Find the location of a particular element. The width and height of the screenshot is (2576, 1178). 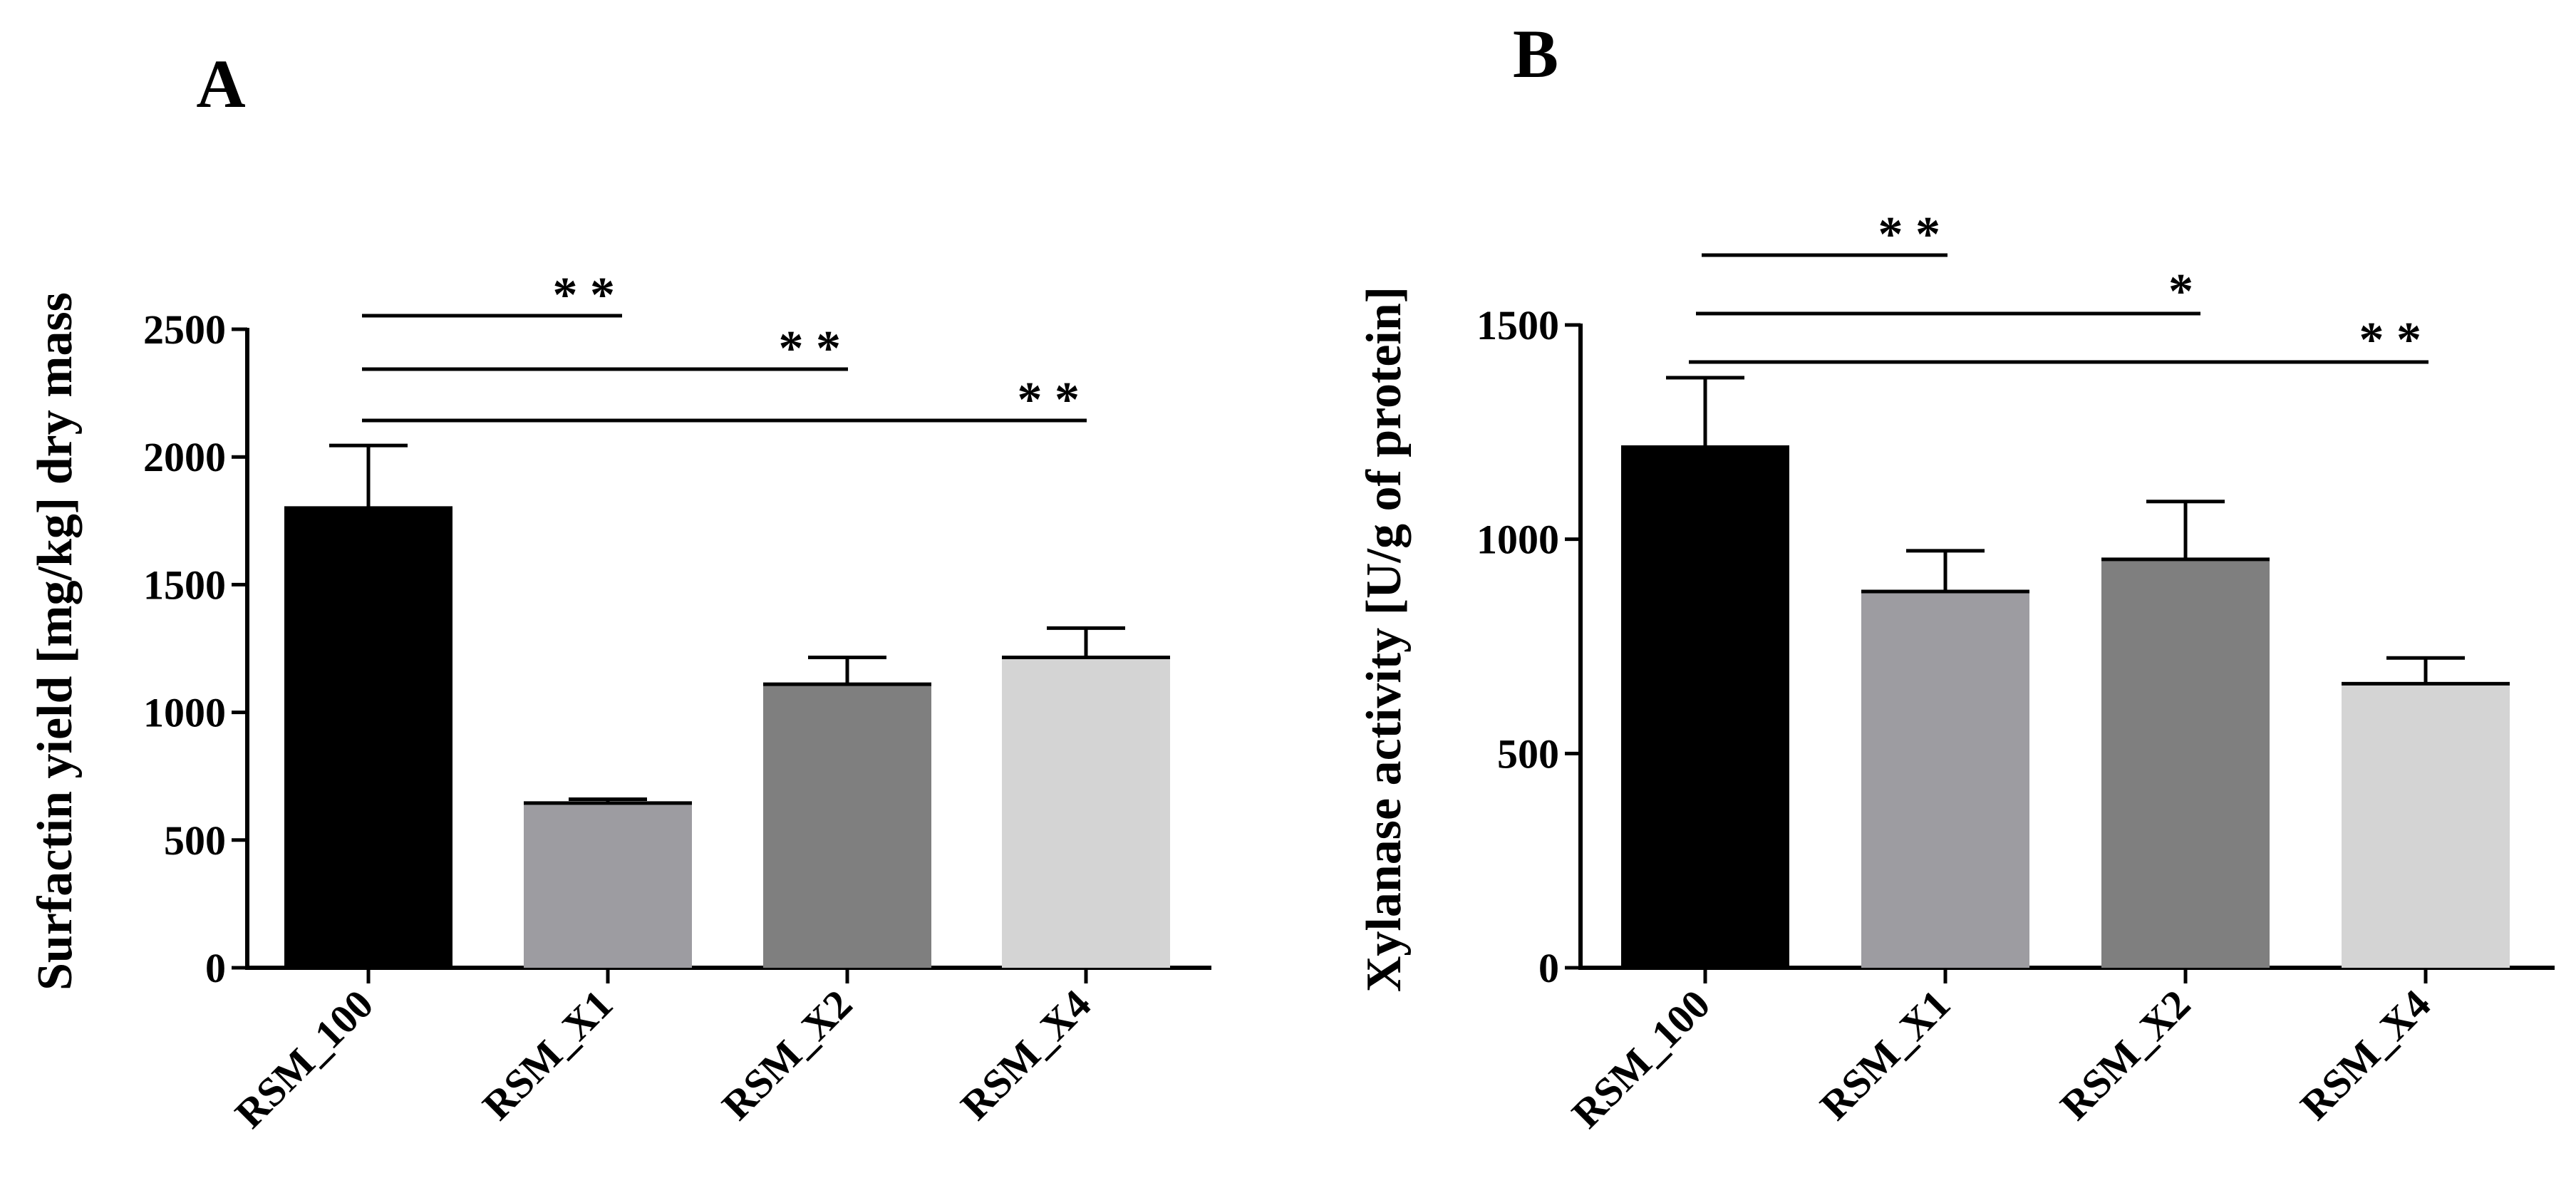

panel-label: B is located at coordinates (1536, 54).